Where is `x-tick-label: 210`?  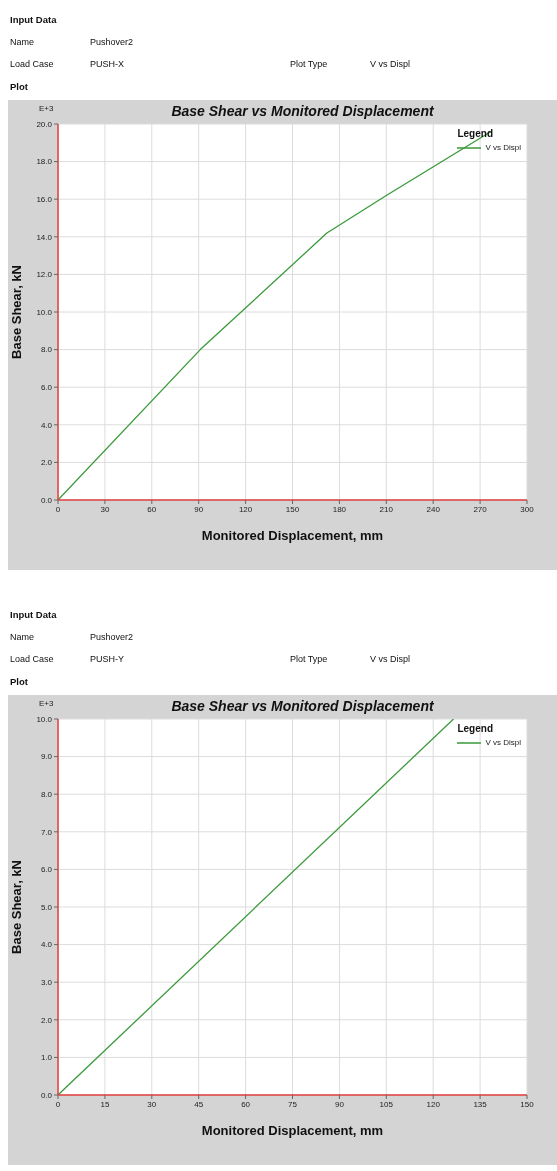 x-tick-label: 210 is located at coordinates (386, 509).